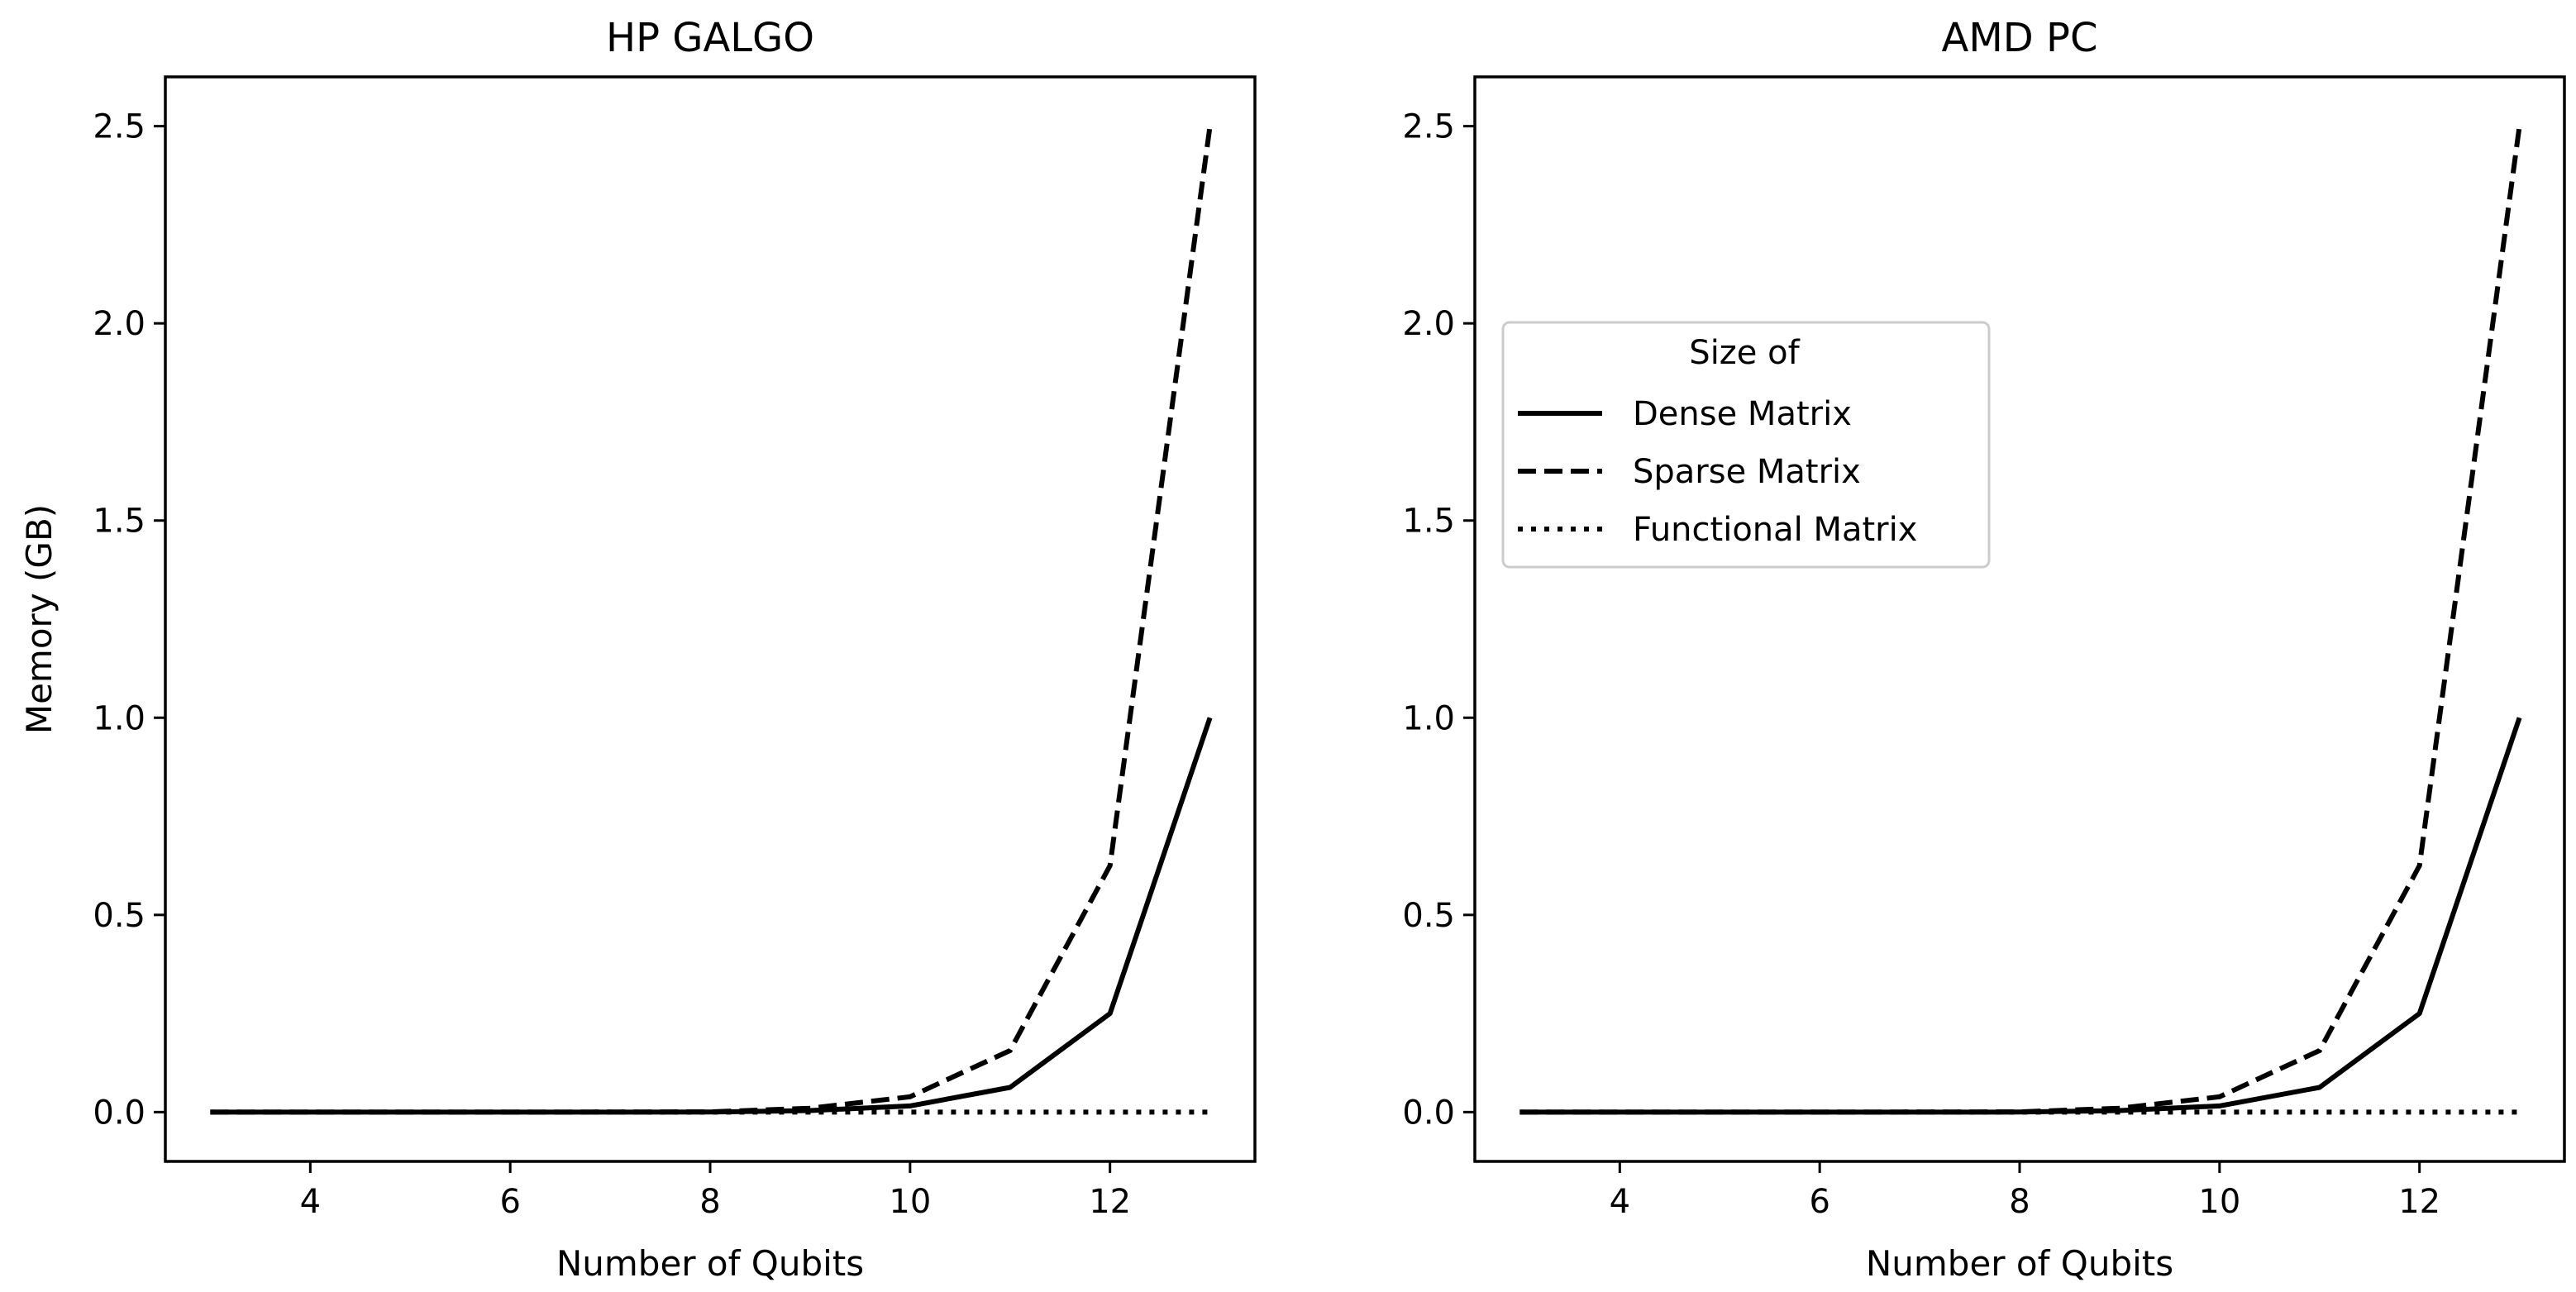  Describe the element at coordinates (710, 38) in the screenshot. I see `chart-title: HP GALGO` at that location.